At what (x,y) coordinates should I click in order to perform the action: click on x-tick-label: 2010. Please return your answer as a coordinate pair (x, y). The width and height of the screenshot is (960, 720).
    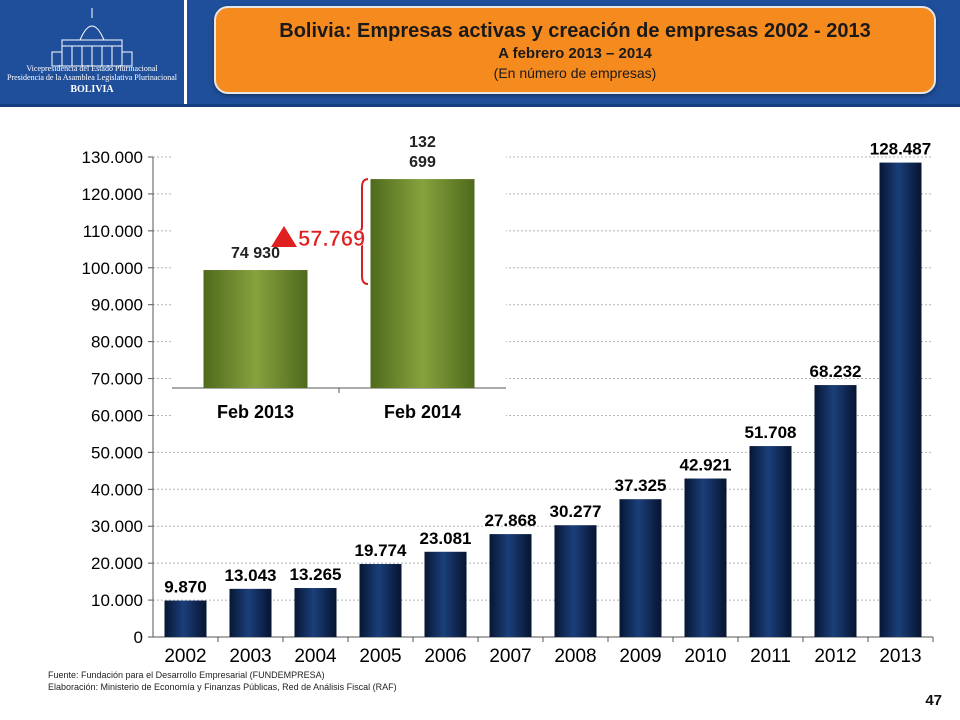
    Looking at the image, I should click on (705, 656).